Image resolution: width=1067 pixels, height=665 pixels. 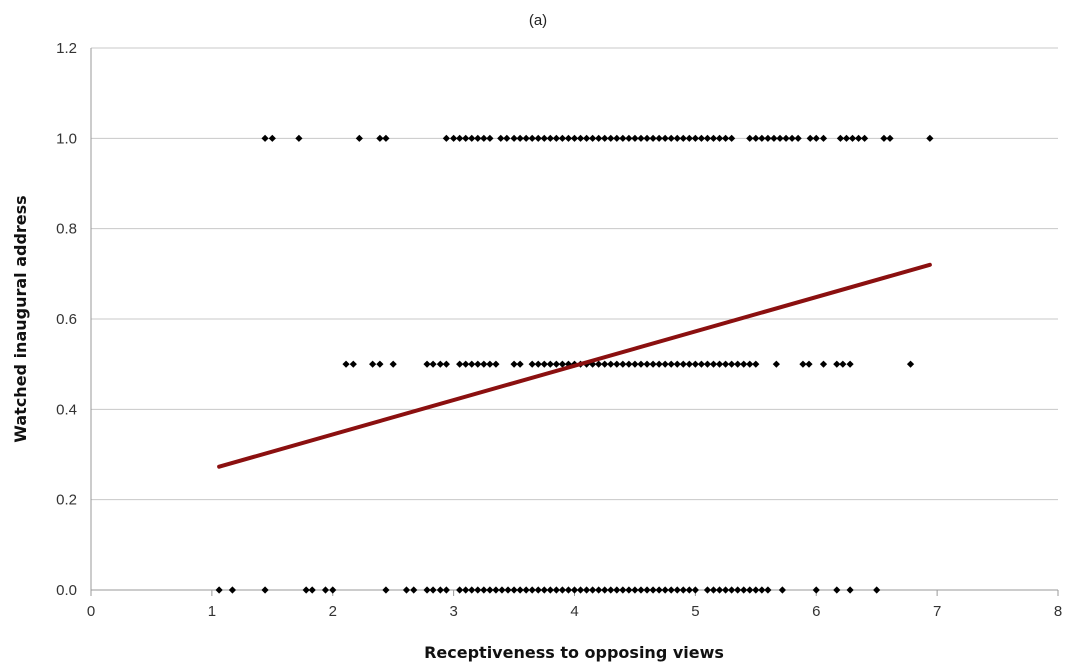 I want to click on y-tick-label: 1.2, so click(x=66, y=48).